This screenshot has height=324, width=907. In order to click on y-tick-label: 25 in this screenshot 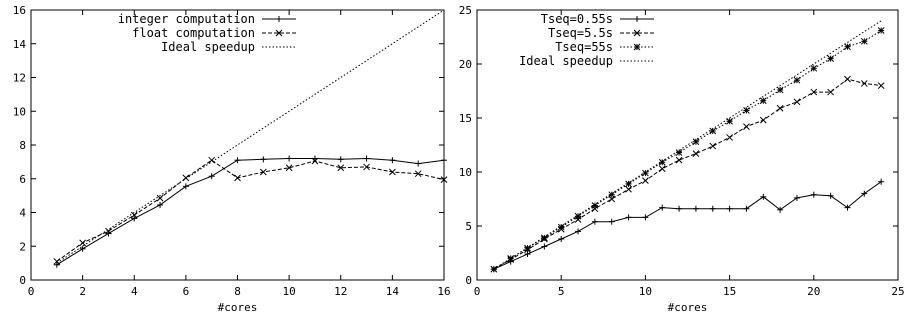, I will do `click(465, 10)`.